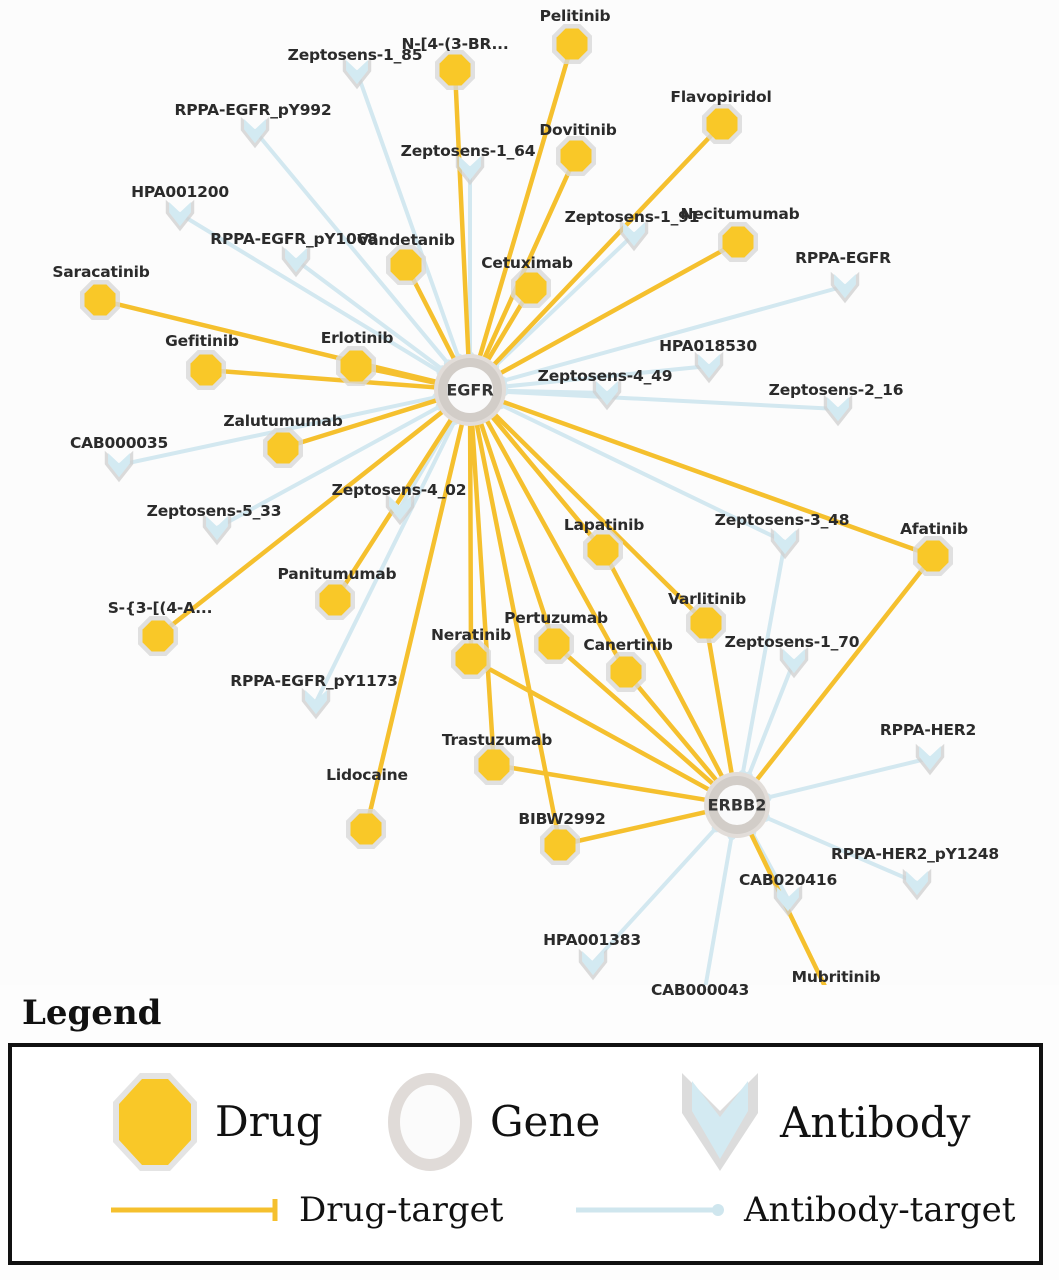  What do you see at coordinates (720, 1122) in the screenshot?
I see `chevron-icon` at bounding box center [720, 1122].